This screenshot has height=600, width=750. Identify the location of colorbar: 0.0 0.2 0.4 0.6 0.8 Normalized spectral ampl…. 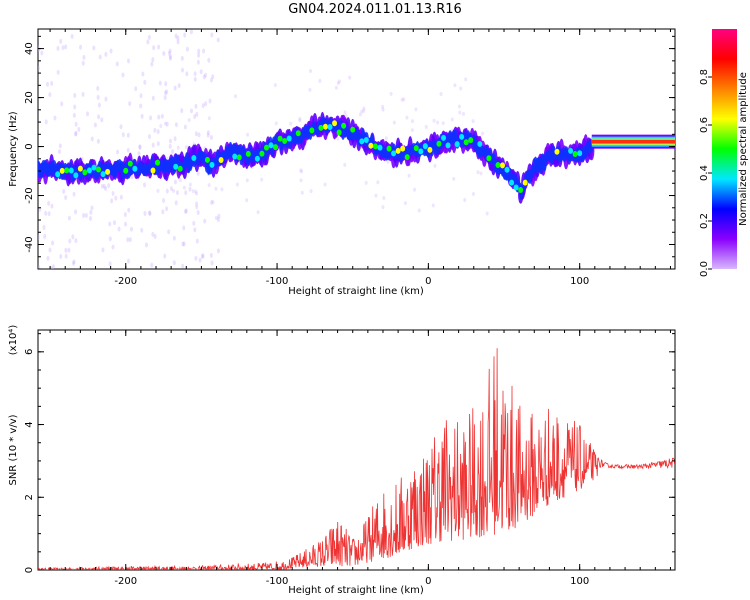
(724, 153).